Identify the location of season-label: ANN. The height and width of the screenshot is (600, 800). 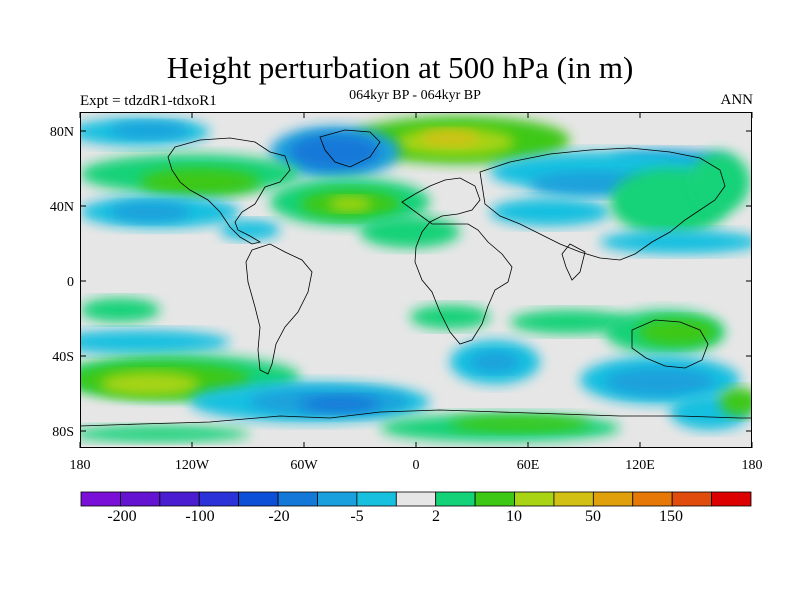
(737, 100).